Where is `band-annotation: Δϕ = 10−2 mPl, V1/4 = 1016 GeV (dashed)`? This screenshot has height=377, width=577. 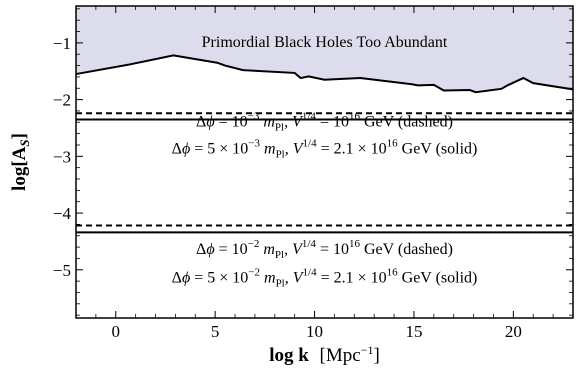
band-annotation: Δϕ = 10−2 mPl, V1/4 = 1016 GeV (dashed) is located at coordinates (324, 249).